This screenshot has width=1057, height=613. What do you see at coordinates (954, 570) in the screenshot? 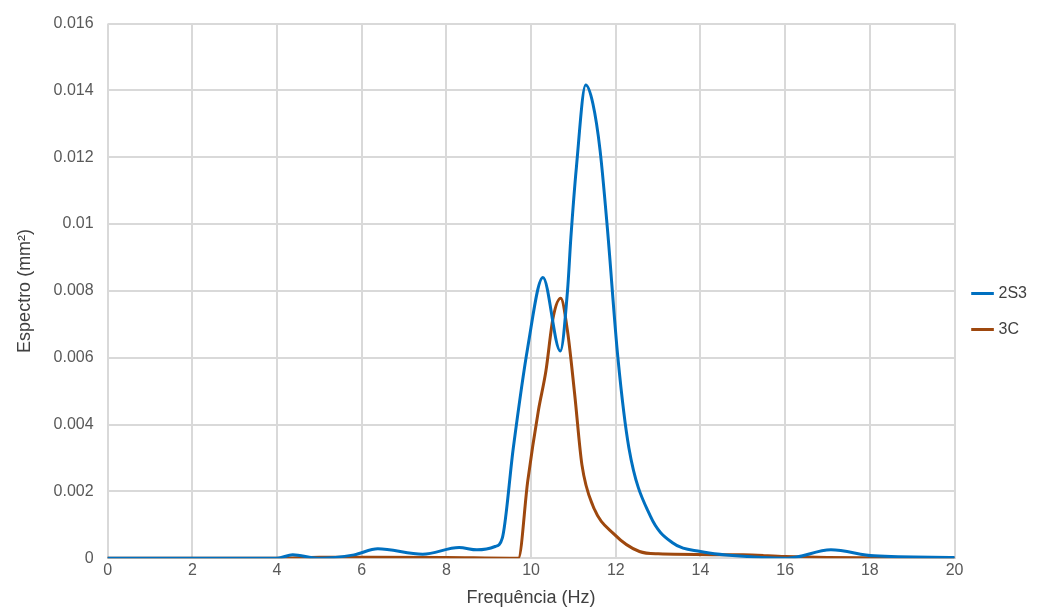
I see `x-tick-label: 20` at bounding box center [954, 570].